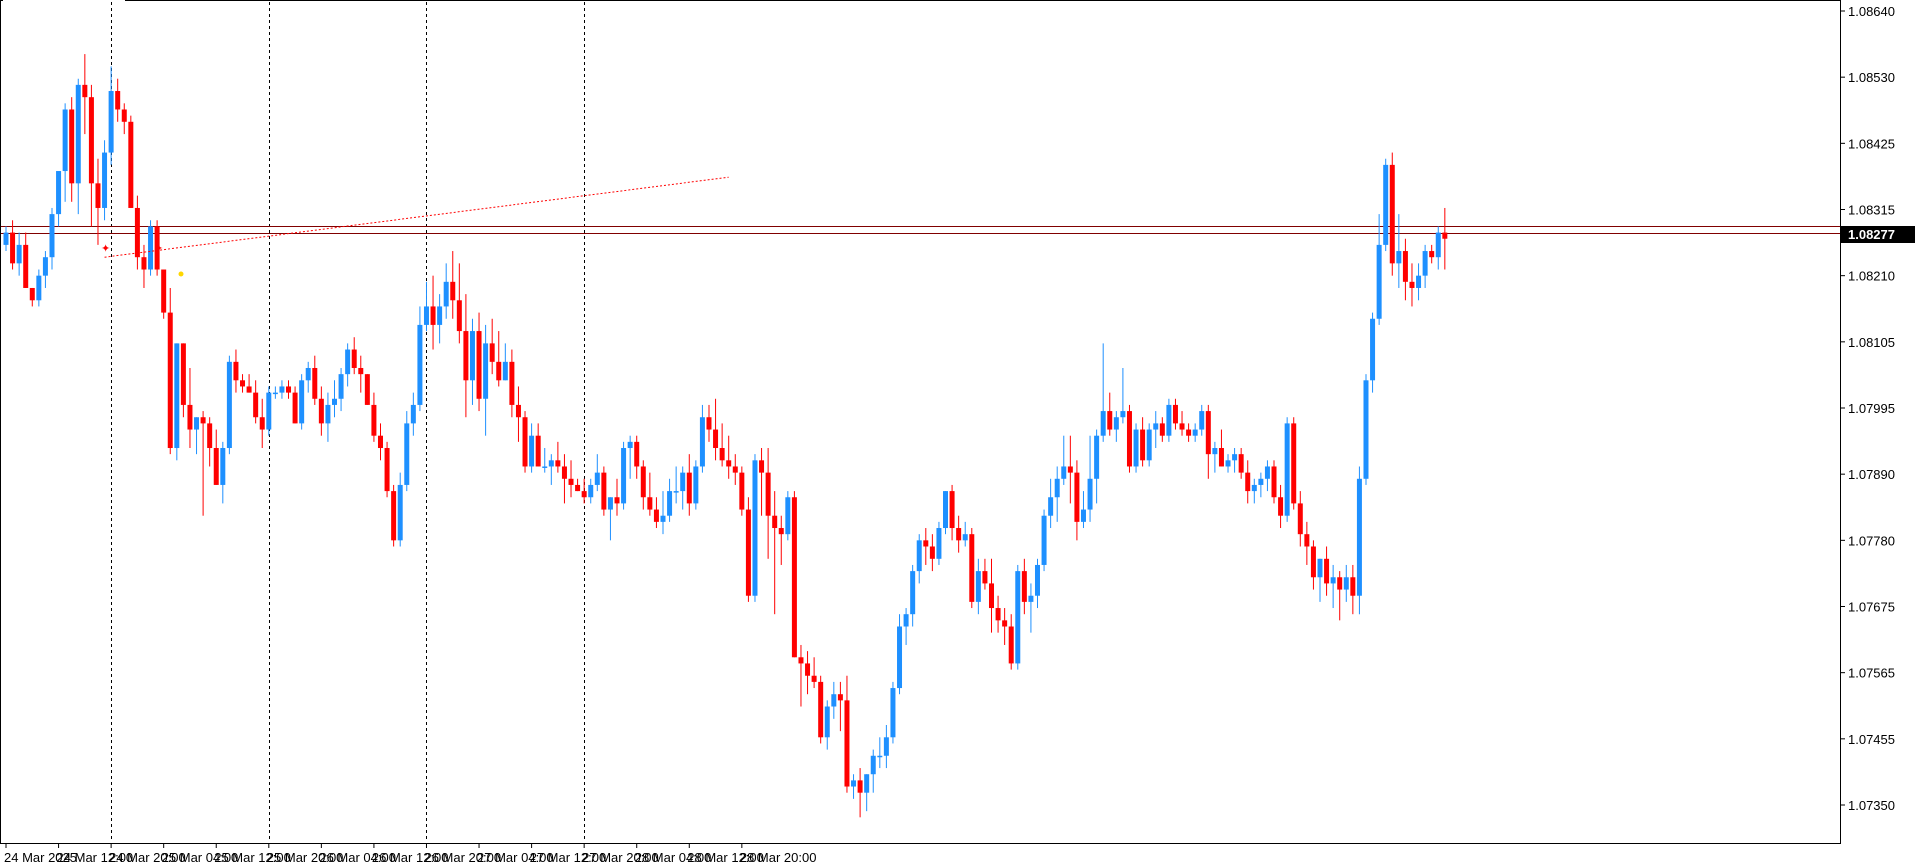  What do you see at coordinates (410, 857) in the screenshot?
I see `x-tick-label: 26 Mar 12:00` at bounding box center [410, 857].